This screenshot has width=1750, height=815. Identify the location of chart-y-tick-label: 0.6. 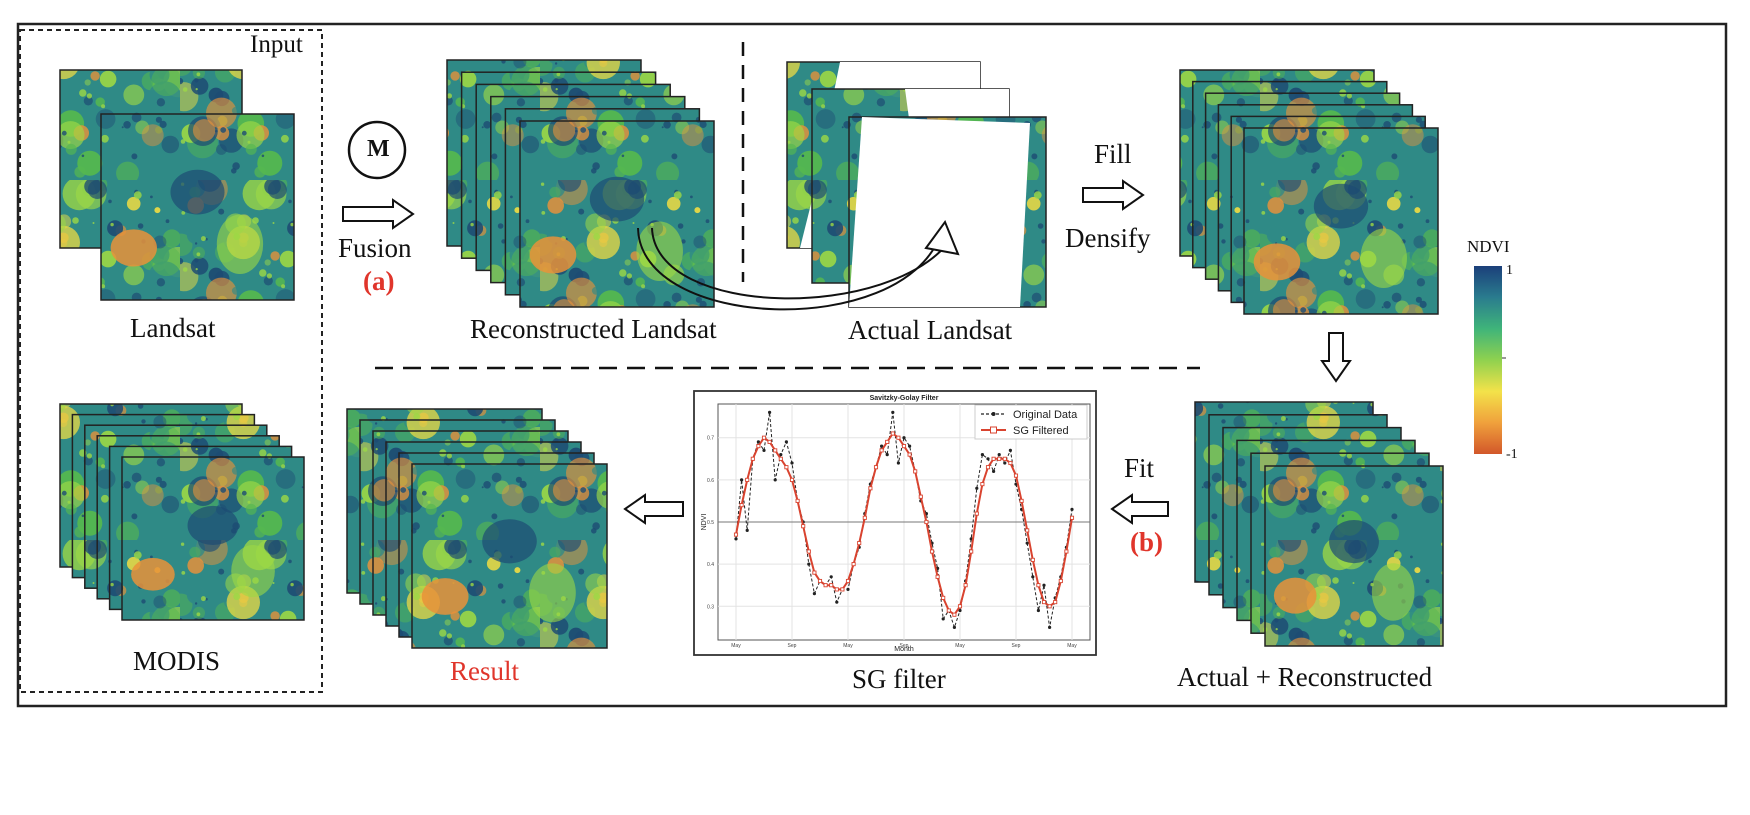
(710, 481).